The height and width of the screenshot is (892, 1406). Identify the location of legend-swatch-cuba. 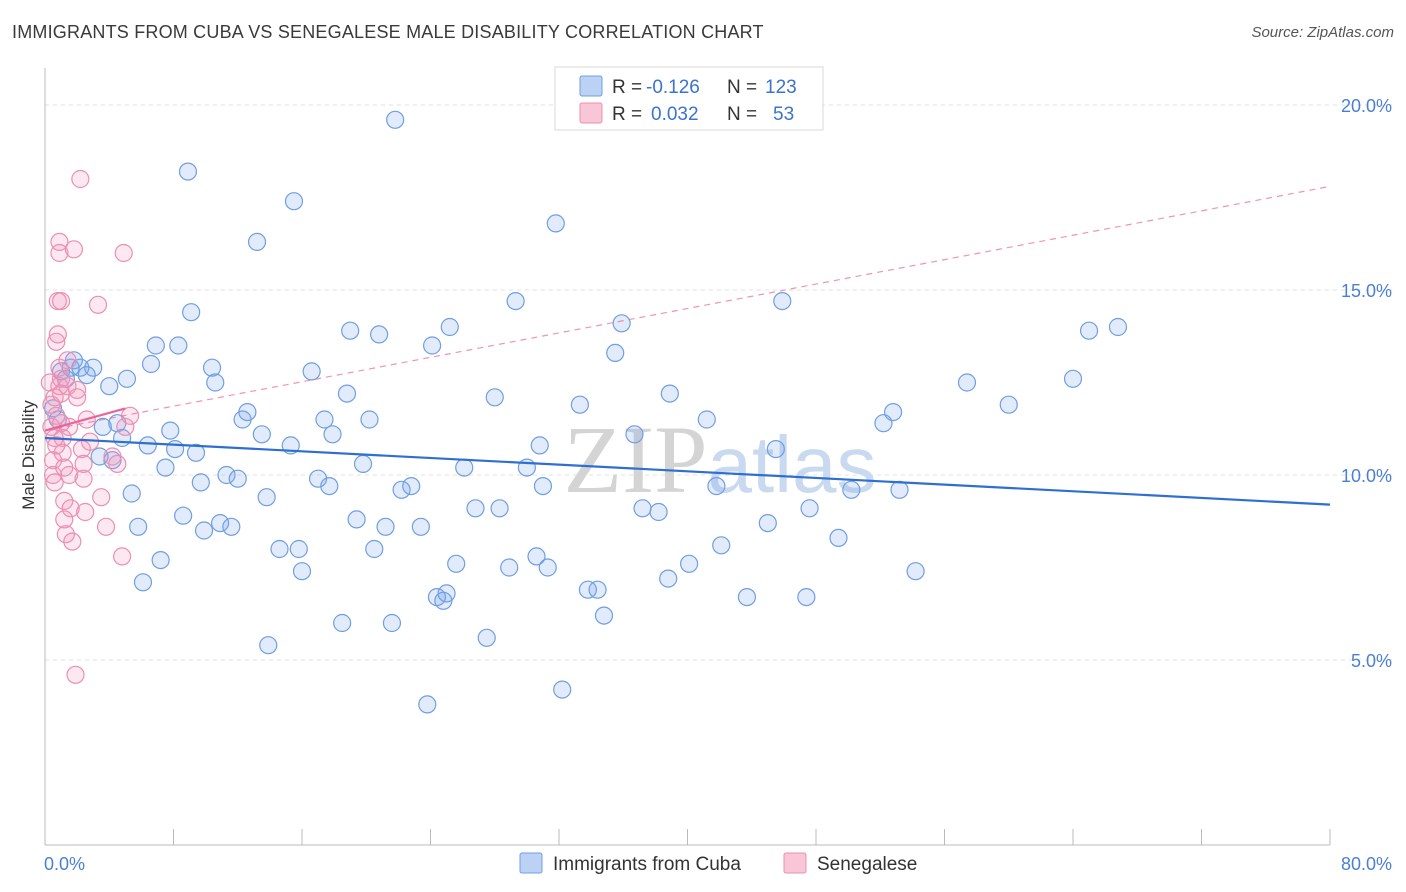
(531, 863).